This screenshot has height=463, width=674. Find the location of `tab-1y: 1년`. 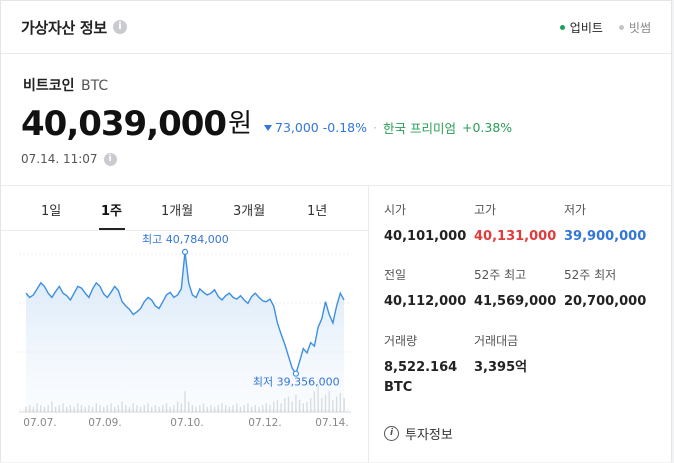

tab-1y: 1년 is located at coordinates (317, 211).